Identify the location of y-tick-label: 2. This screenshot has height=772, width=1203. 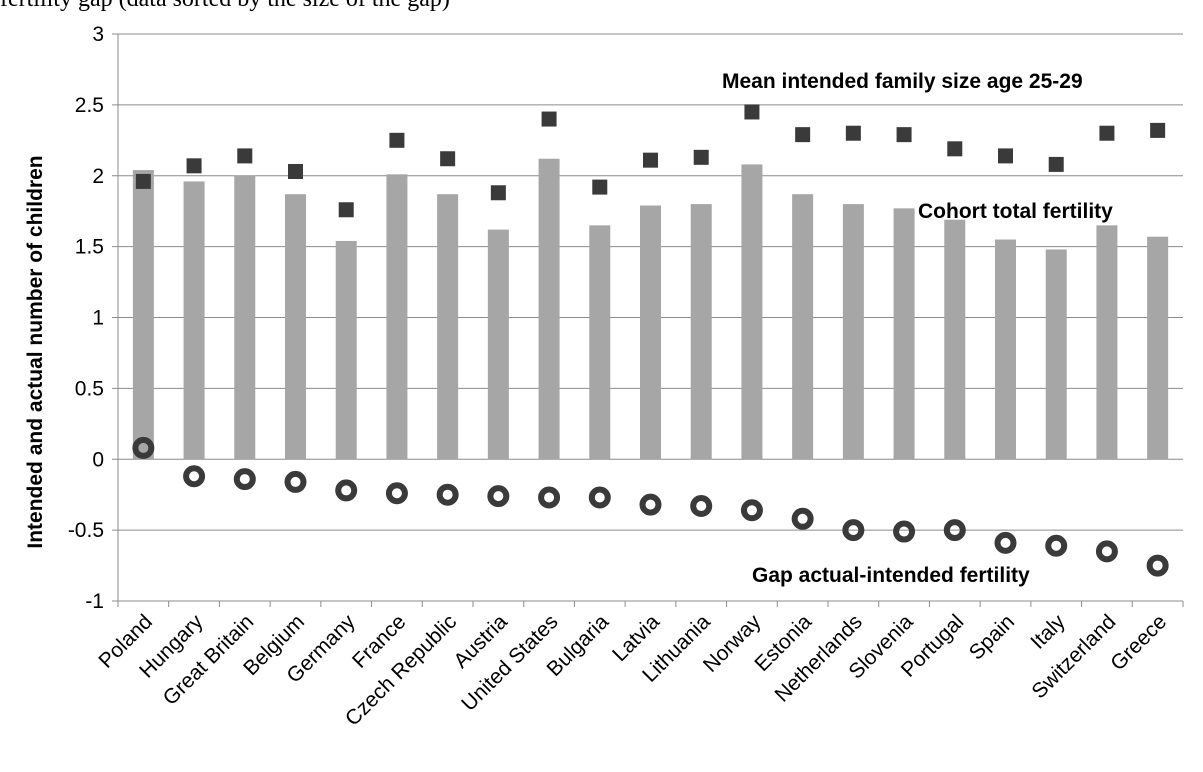
(98, 176).